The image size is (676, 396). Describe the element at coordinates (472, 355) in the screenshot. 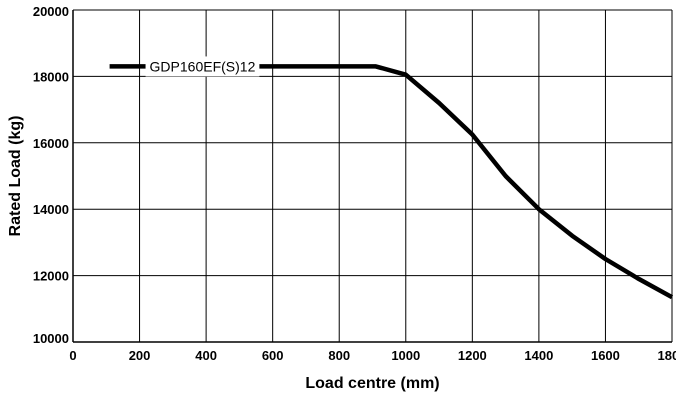

I see `x-tick-label: 1200` at that location.